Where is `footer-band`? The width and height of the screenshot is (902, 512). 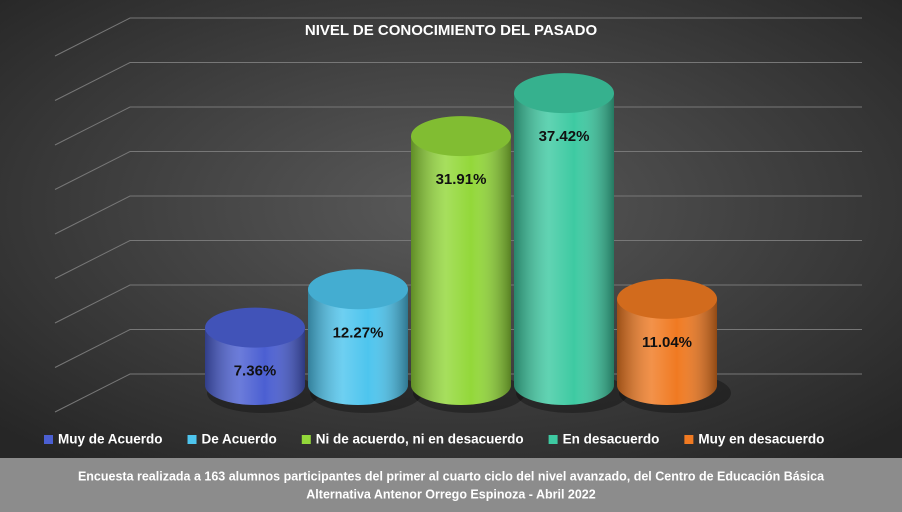 footer-band is located at coordinates (451, 485).